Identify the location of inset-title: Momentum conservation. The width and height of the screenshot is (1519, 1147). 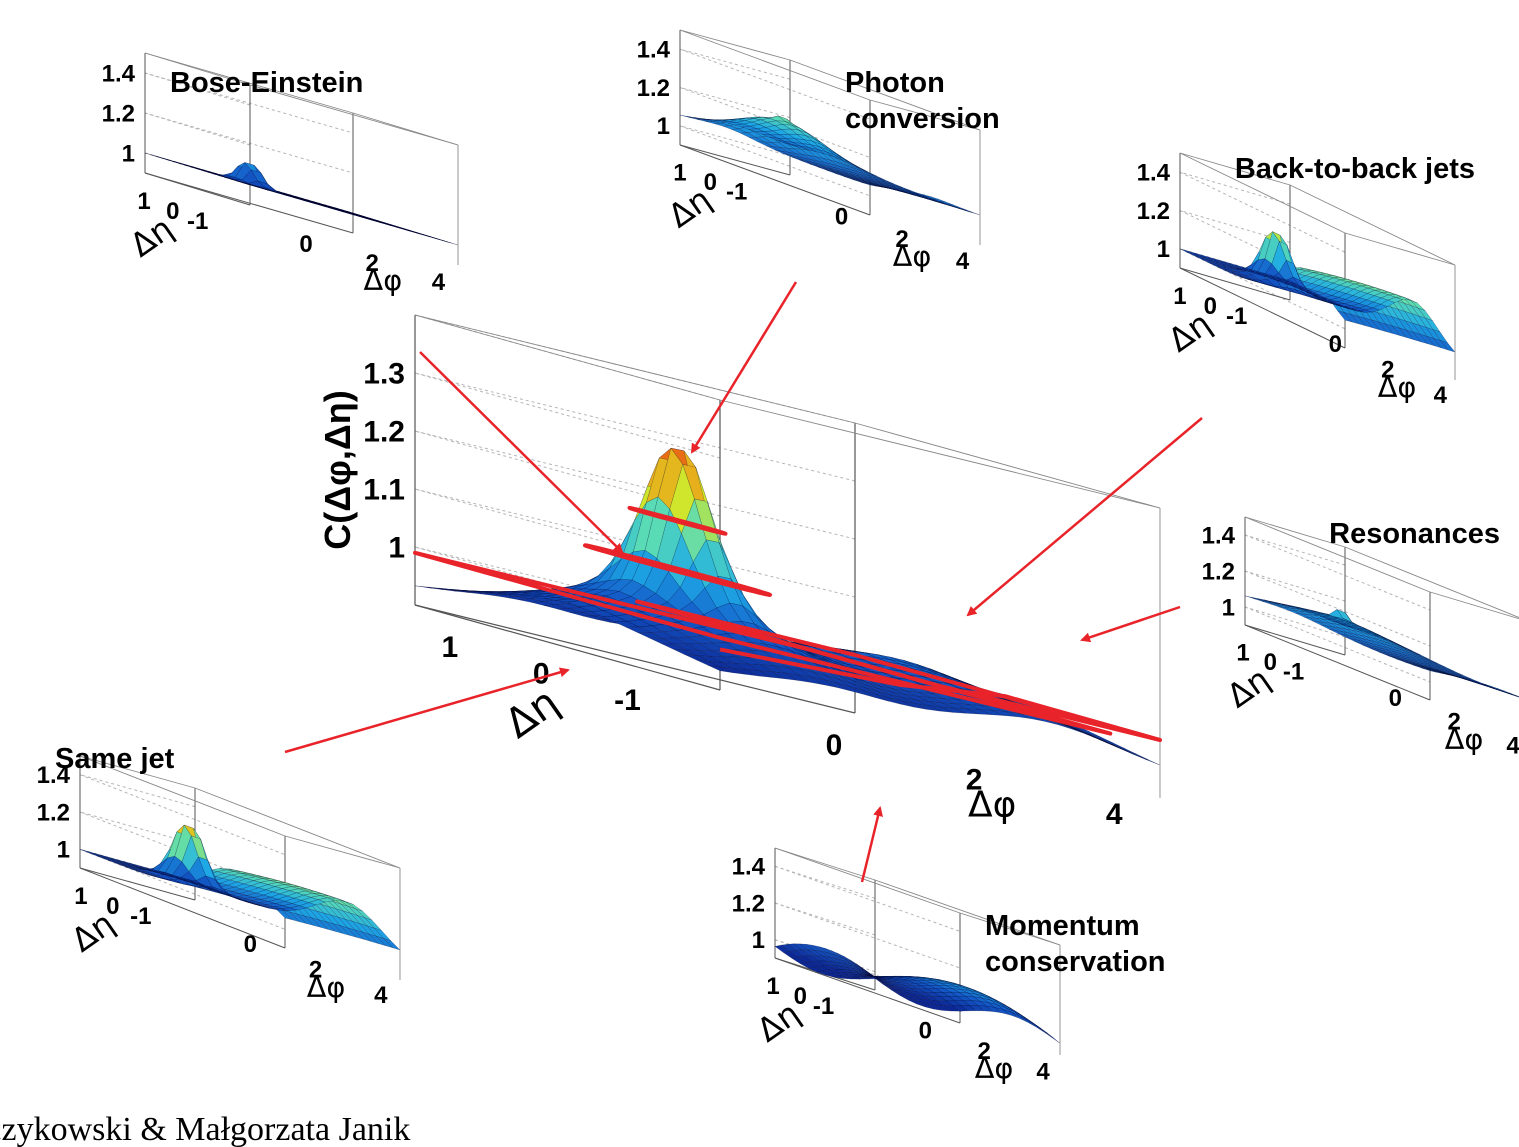
(1075, 944).